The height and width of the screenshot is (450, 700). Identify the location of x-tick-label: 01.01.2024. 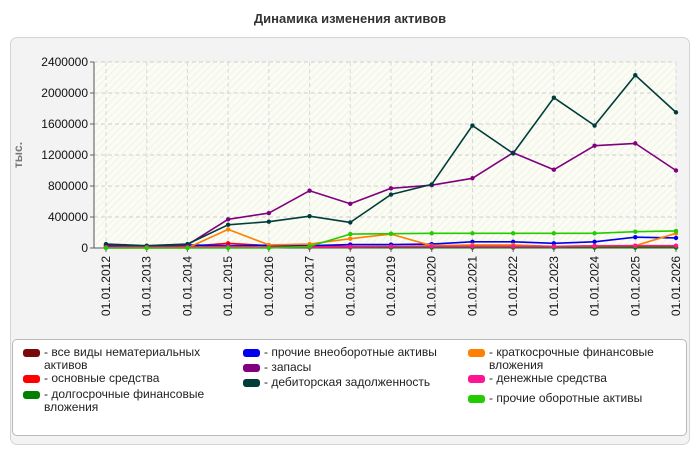
(595, 286).